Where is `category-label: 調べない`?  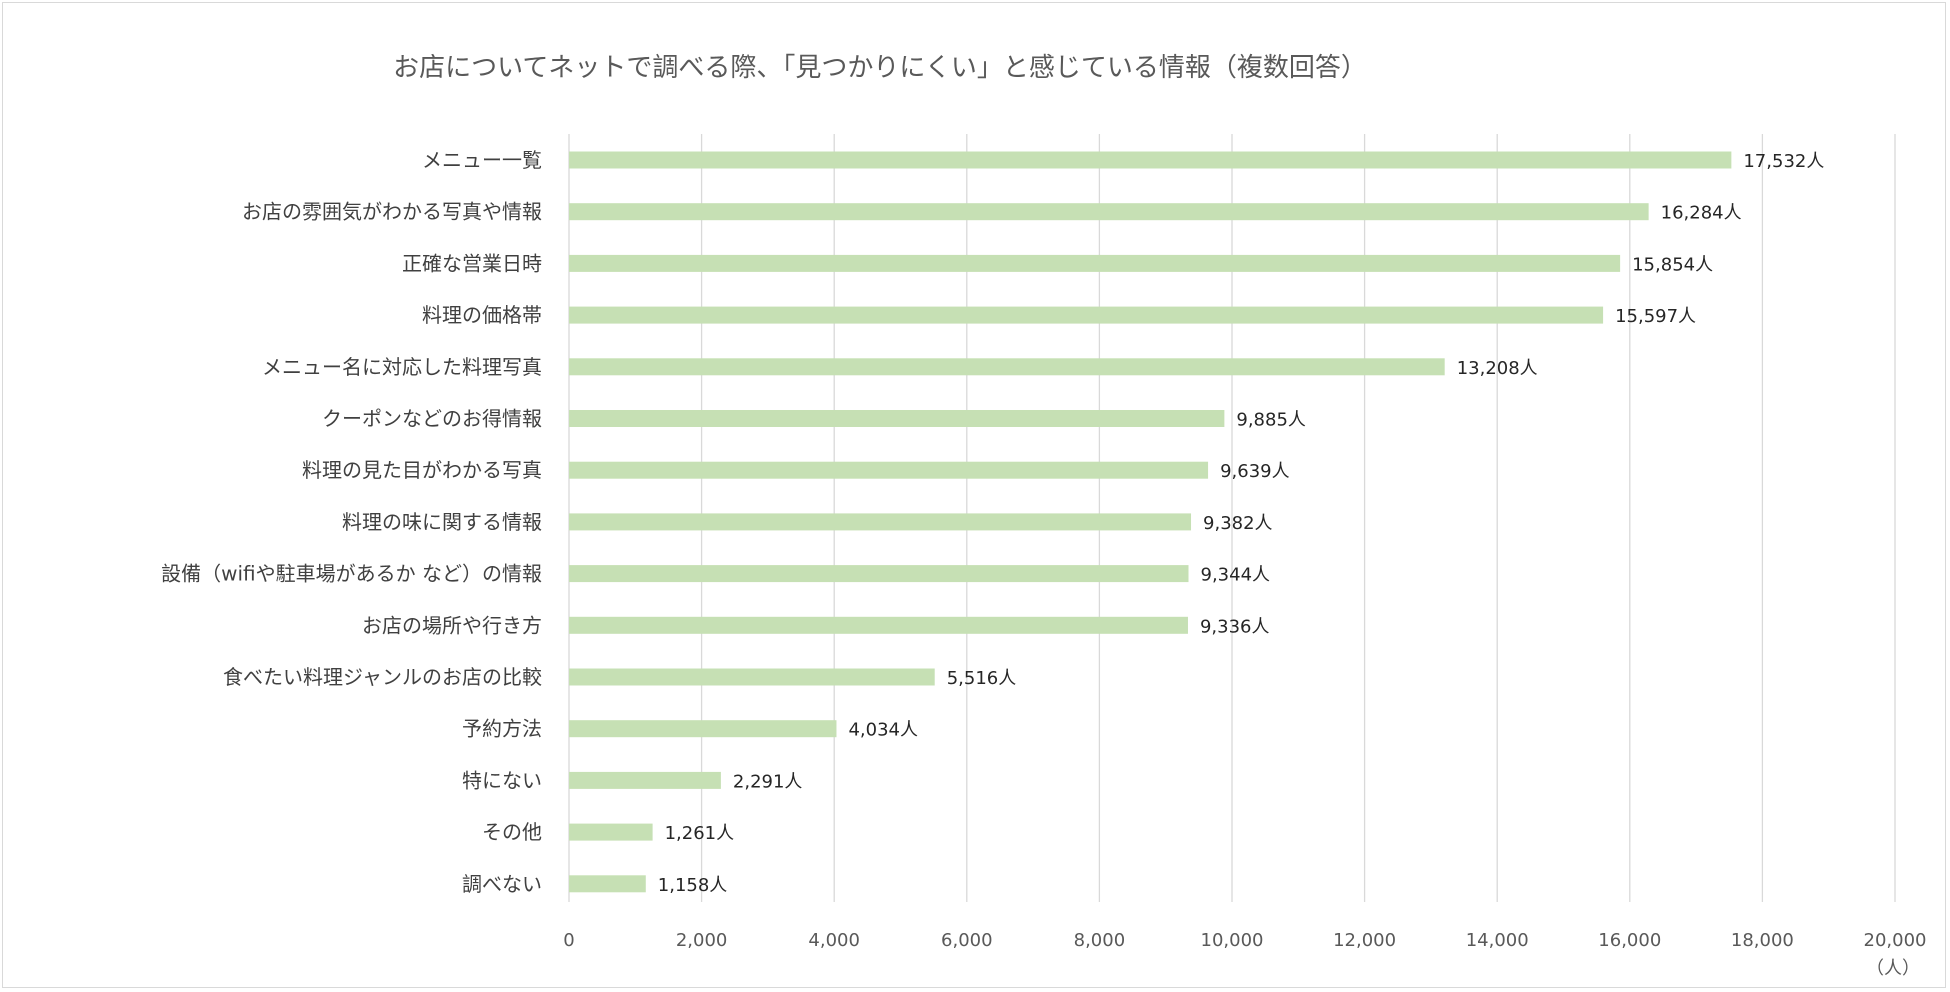 category-label: 調べない is located at coordinates (502, 884).